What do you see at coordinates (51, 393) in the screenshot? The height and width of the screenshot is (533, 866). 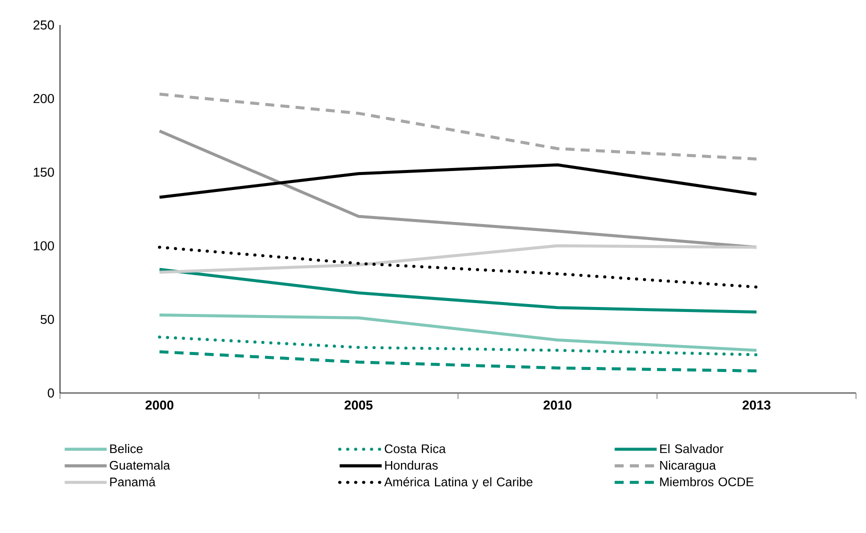 I see `y-tick-label: 0` at bounding box center [51, 393].